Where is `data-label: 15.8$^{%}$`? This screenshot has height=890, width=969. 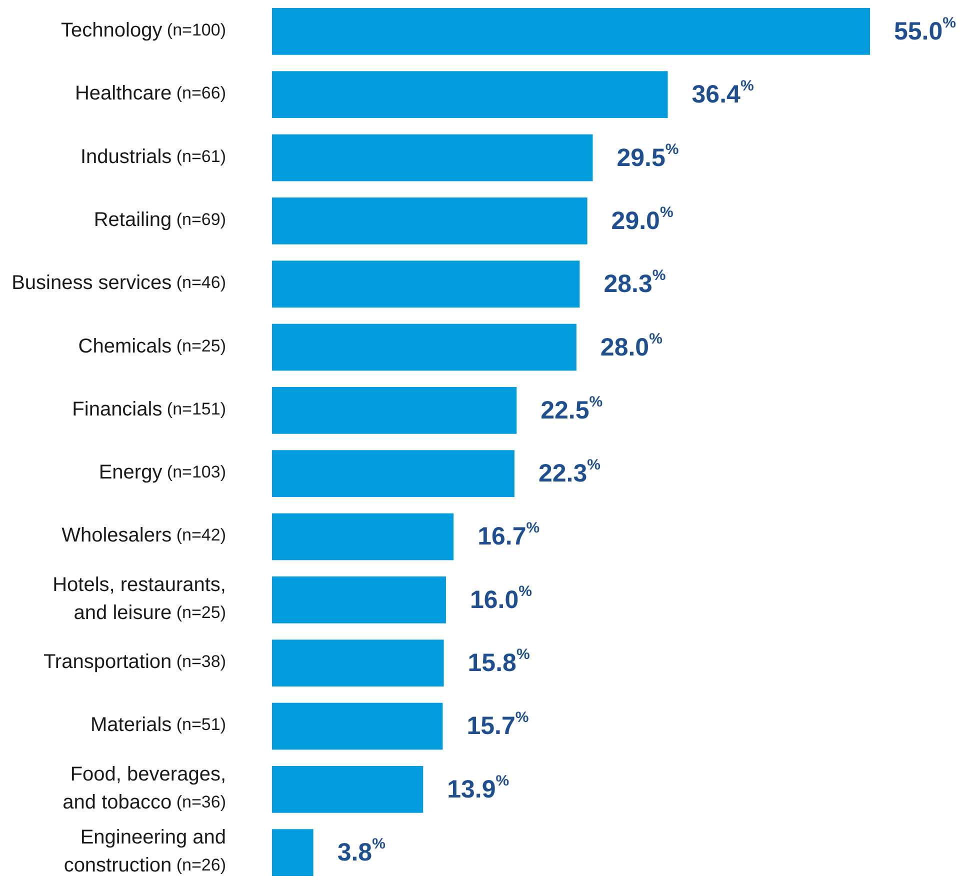 data-label: 15.8$^{%}$ is located at coordinates (499, 661).